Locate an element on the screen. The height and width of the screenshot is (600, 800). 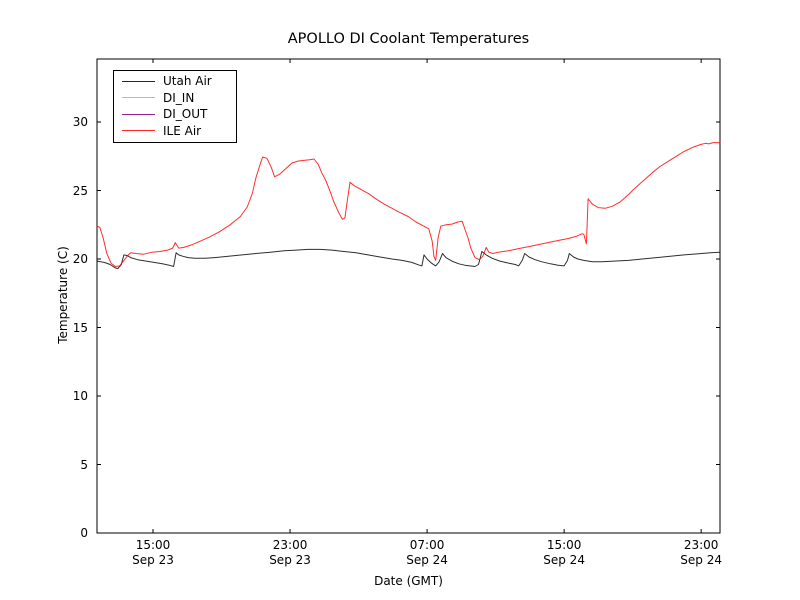
x-tick-label: 15:00 Sep 24 is located at coordinates (564, 552).